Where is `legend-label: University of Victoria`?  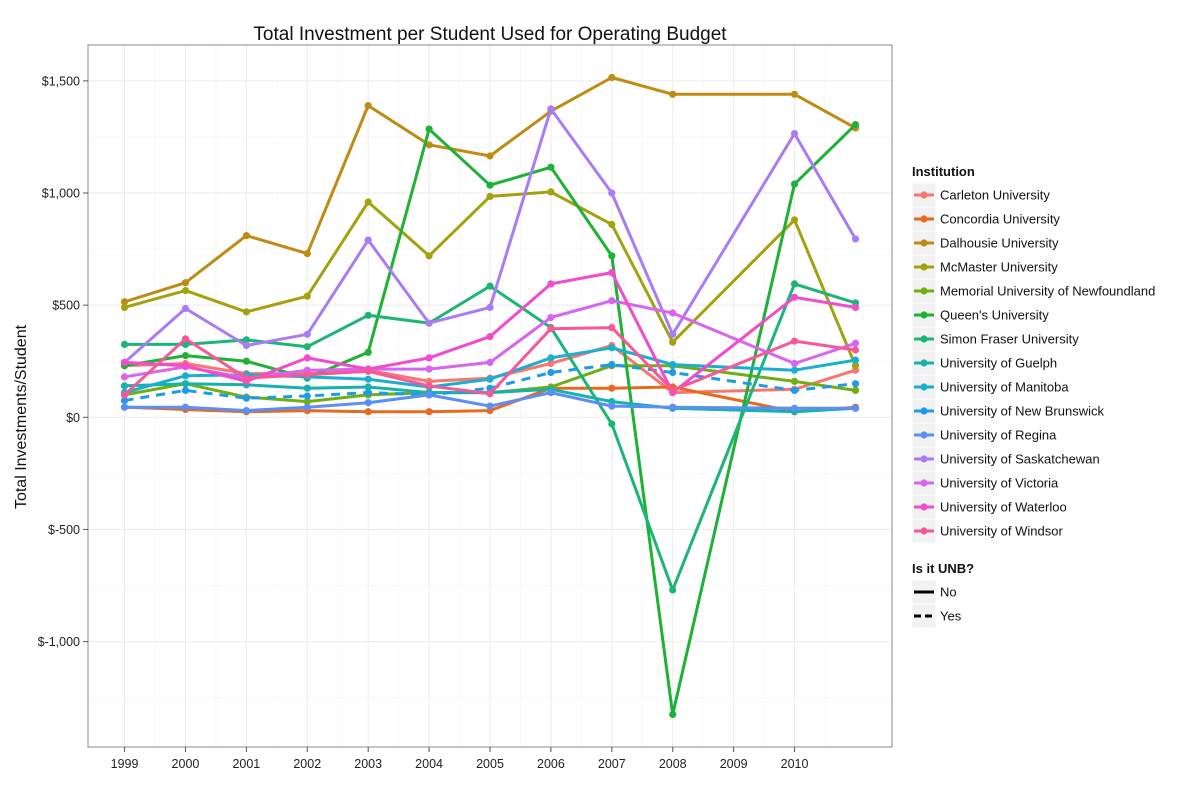
legend-label: University of Victoria is located at coordinates (999, 483).